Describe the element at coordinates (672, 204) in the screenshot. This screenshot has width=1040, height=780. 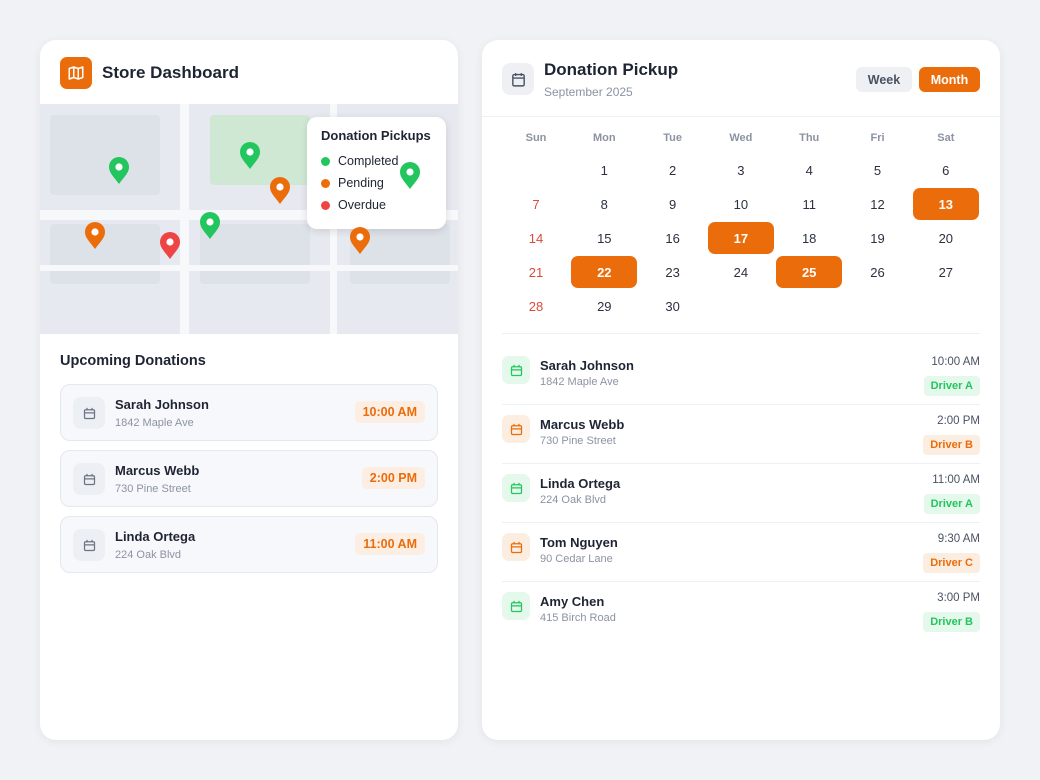
I see `calendar-day: 9` at that location.